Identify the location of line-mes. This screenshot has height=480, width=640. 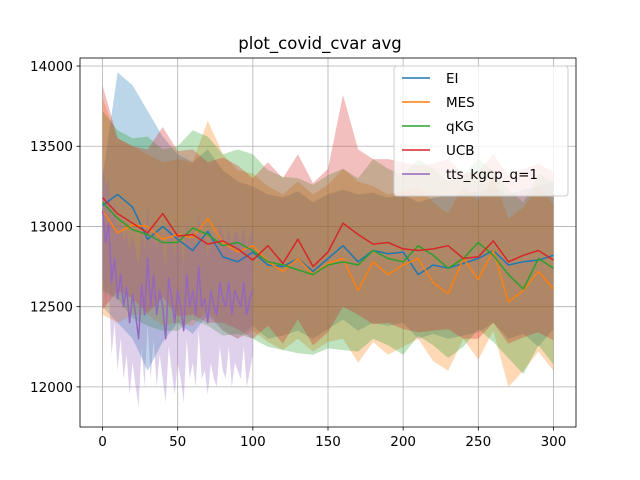
(328, 256).